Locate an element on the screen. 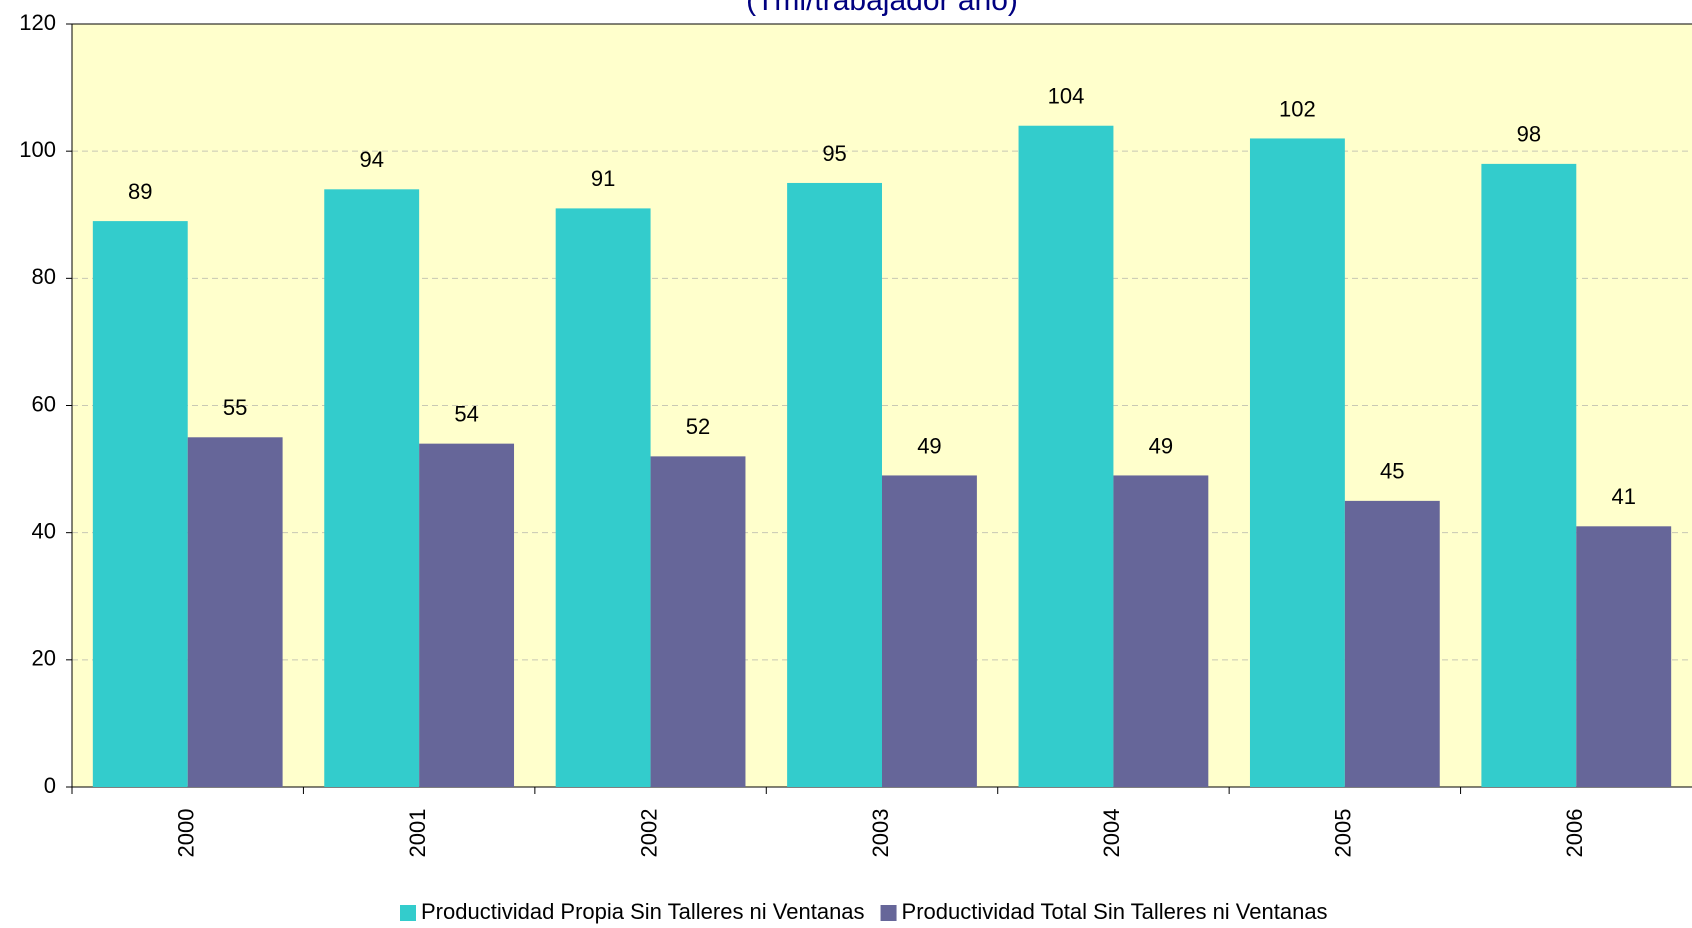 The image size is (1692, 928). data-label: 52 is located at coordinates (698, 426).